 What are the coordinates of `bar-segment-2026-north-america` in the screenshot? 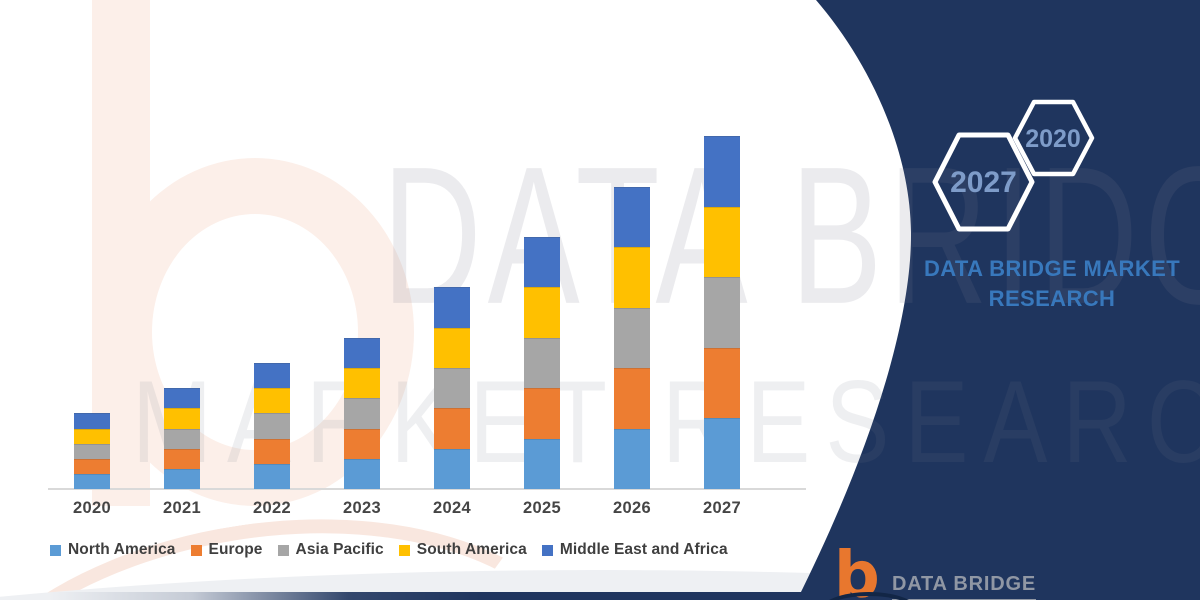 It's located at (632, 458).